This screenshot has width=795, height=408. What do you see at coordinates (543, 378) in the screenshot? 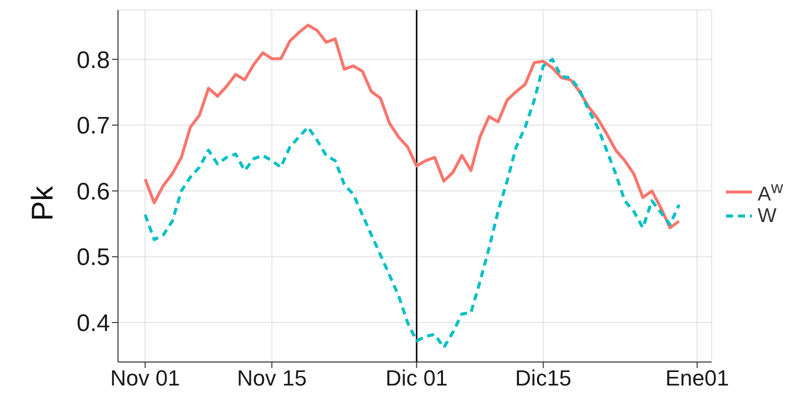
I see `x-tick-label: Dic15` at bounding box center [543, 378].